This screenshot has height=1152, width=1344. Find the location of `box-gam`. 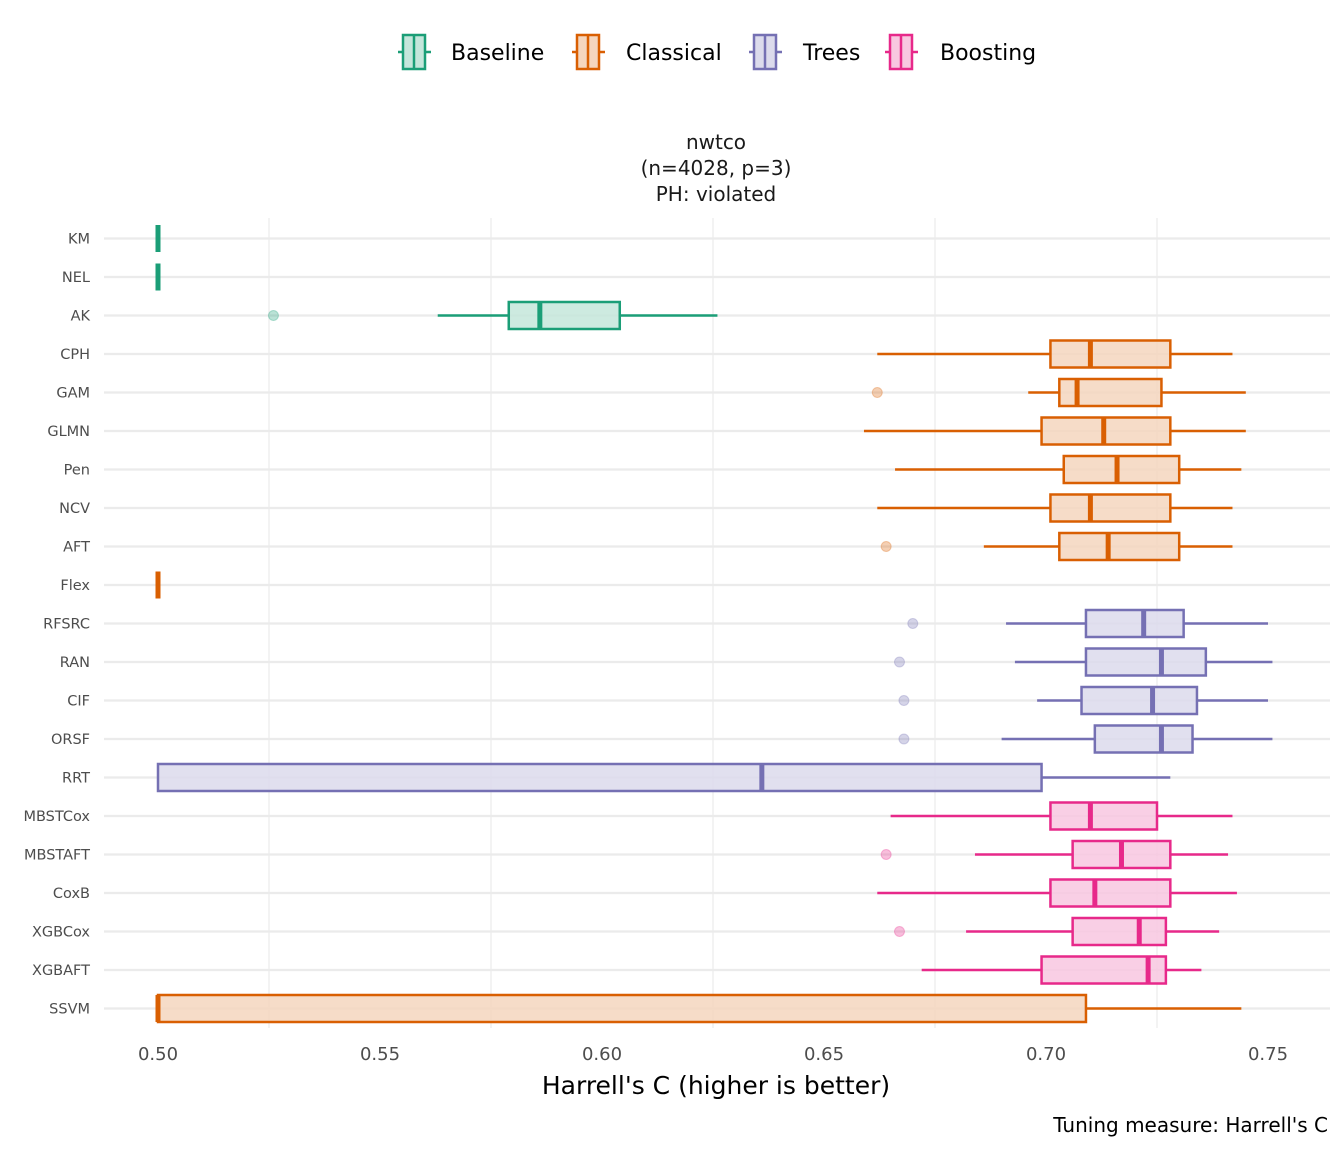

box-gam is located at coordinates (1058, 392).